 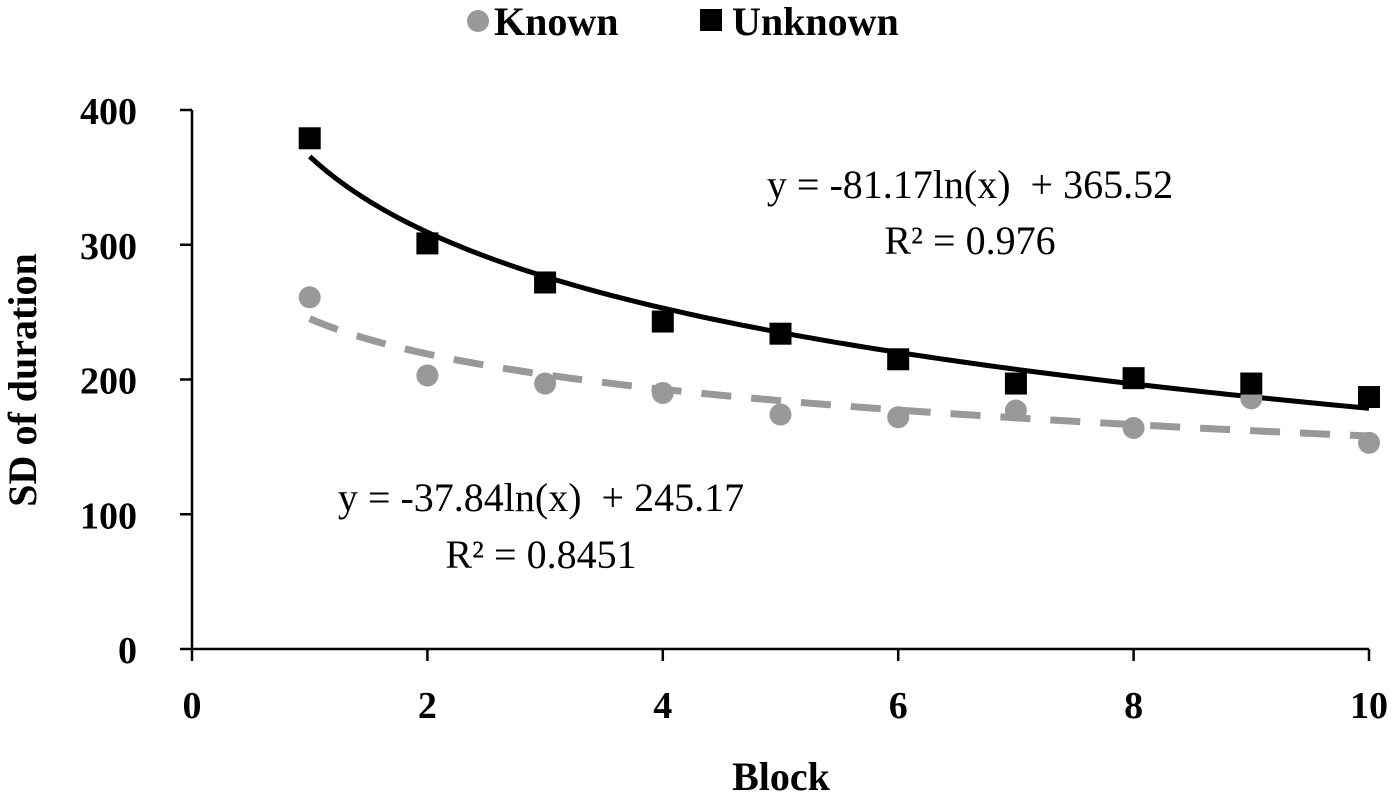 I want to click on x-tick-label: 2, so click(x=427, y=706).